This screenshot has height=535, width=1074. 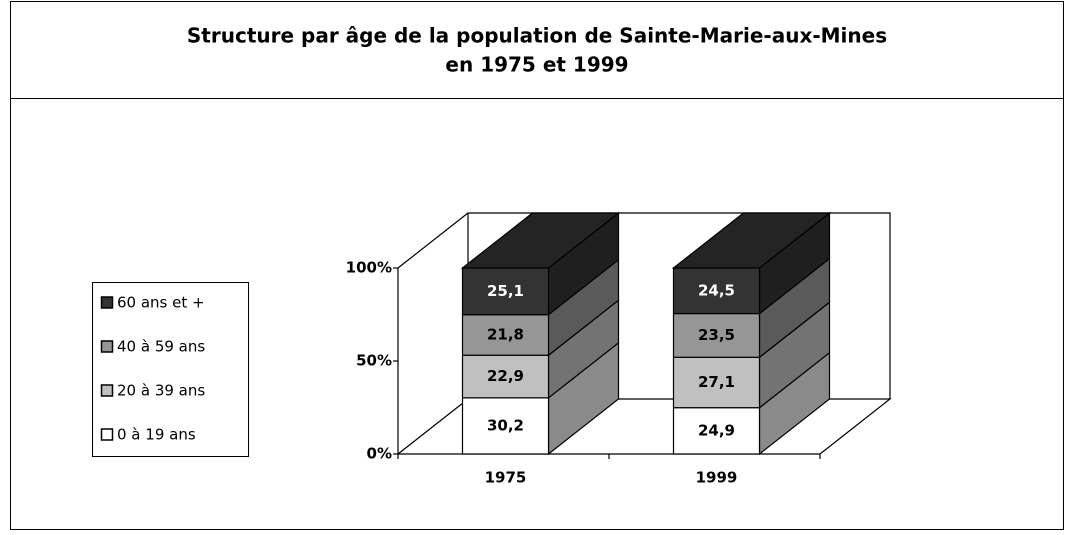 What do you see at coordinates (161, 303) in the screenshot?
I see `legend-label: 60 ans et +` at bounding box center [161, 303].